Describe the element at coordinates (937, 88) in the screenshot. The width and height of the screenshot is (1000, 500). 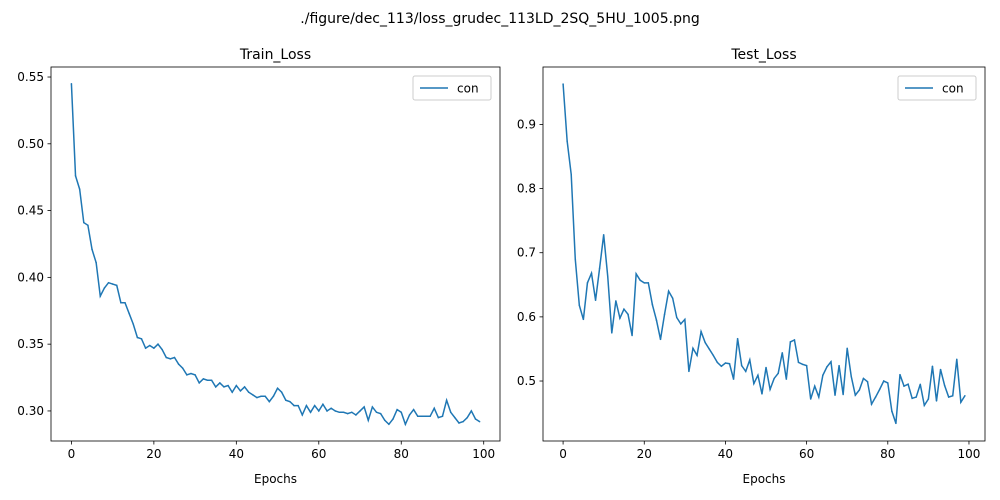
I see `test-loss-legend-box` at that location.